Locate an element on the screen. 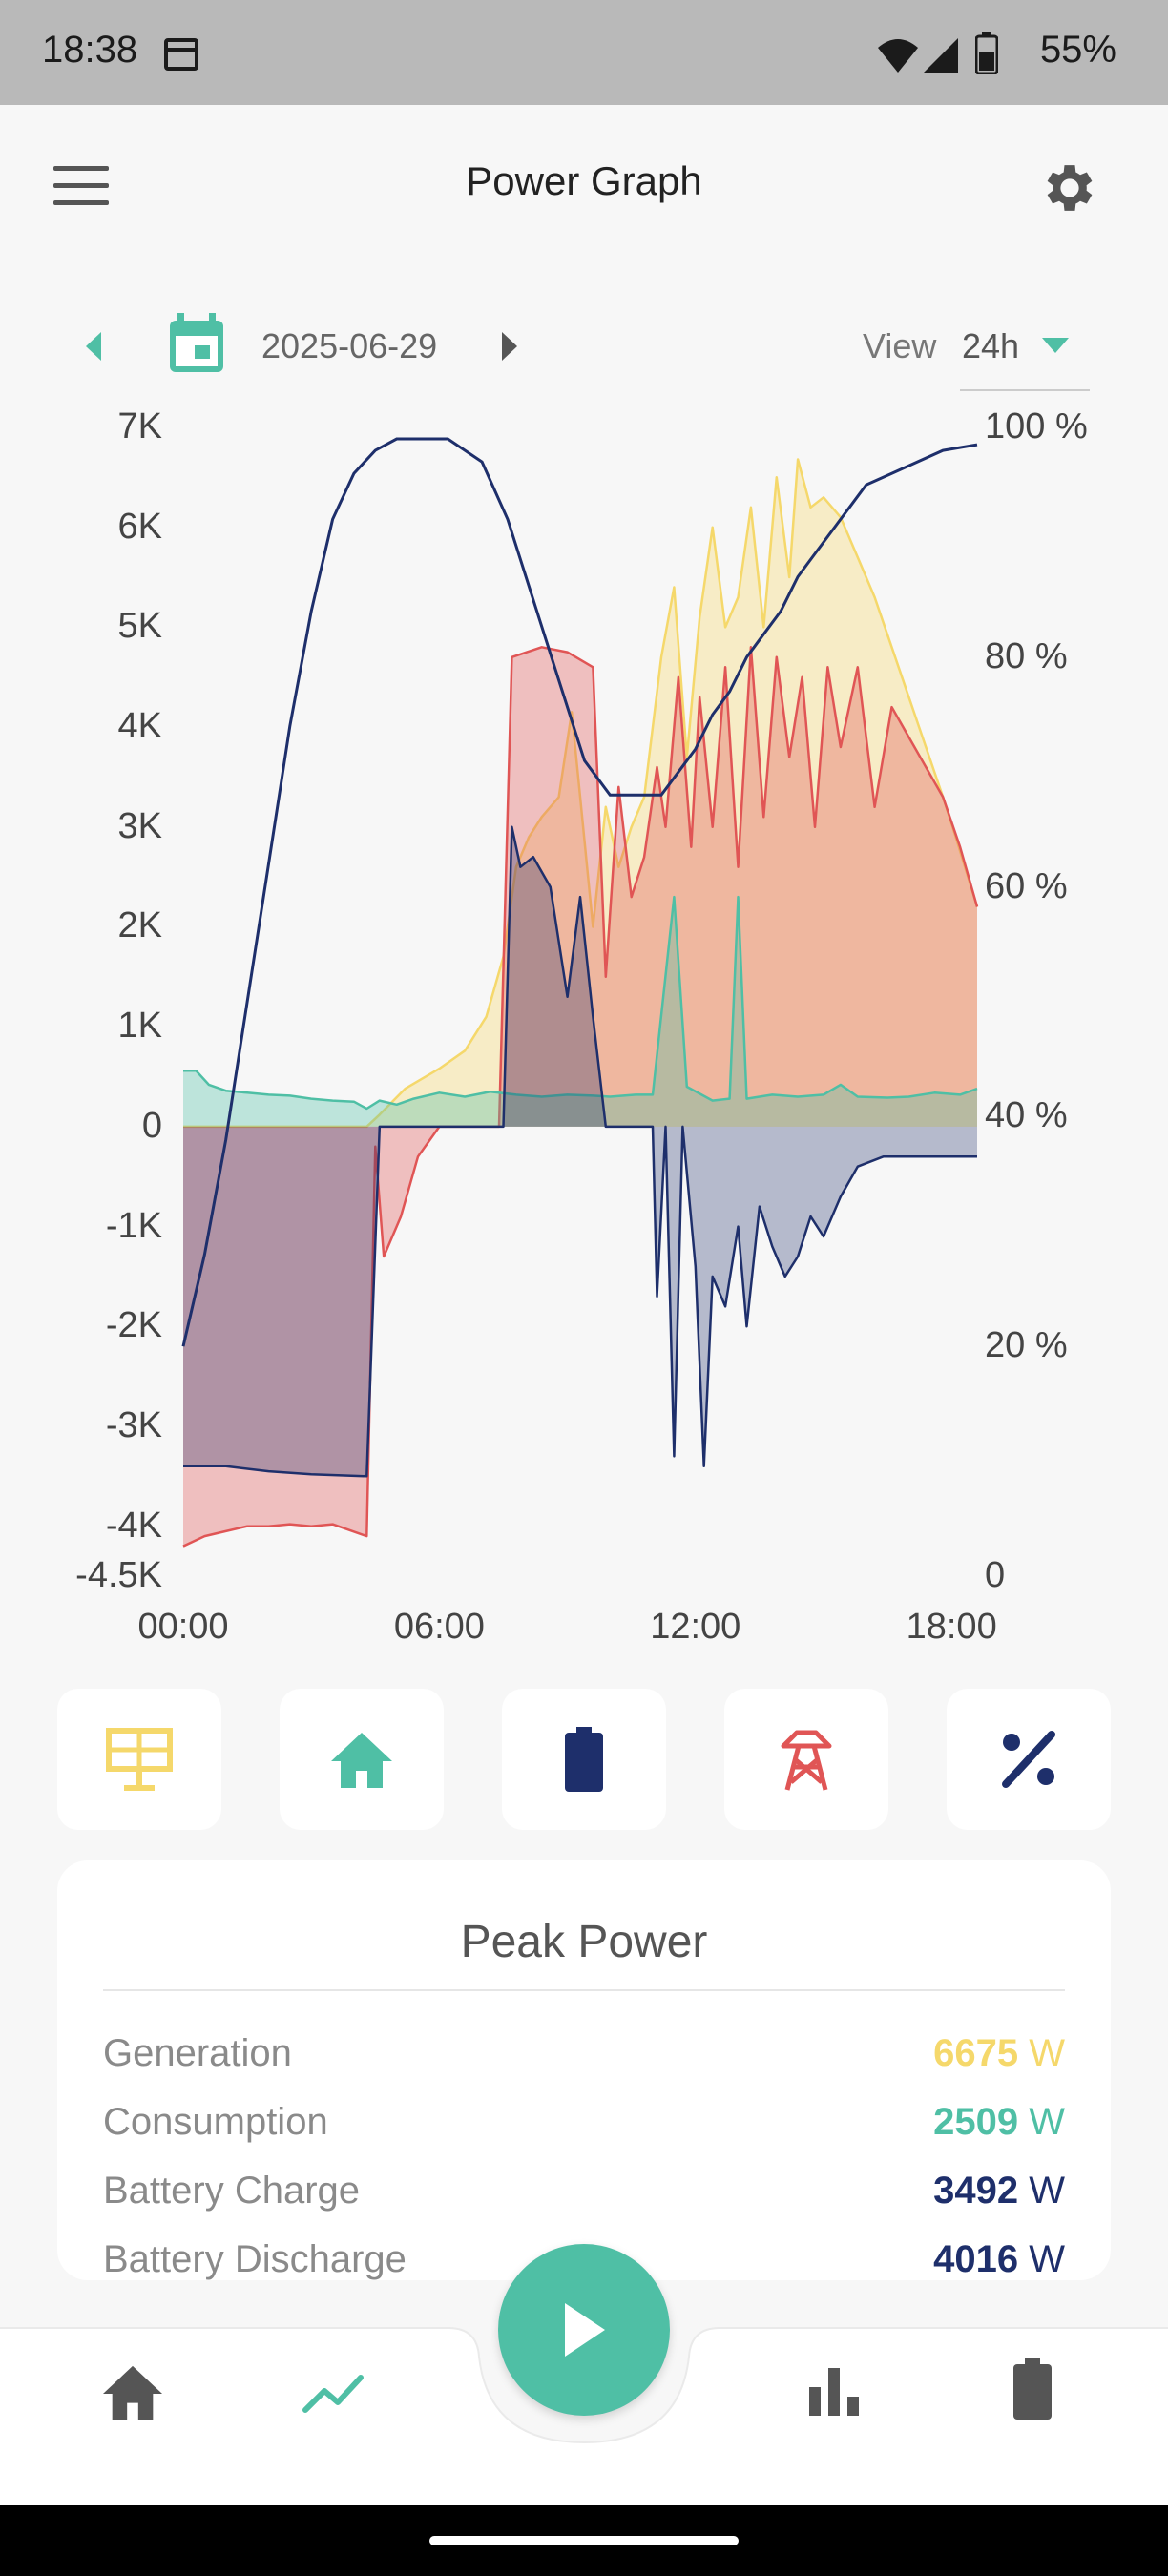  y-left-tick-label: 2K is located at coordinates (139, 925).